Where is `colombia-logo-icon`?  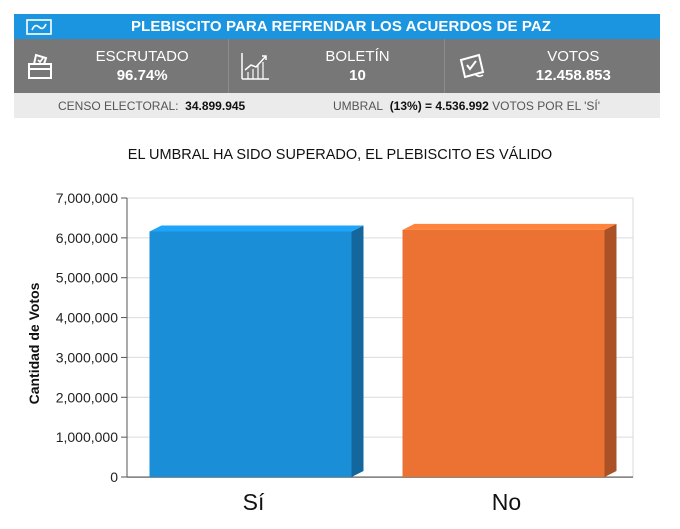 colombia-logo-icon is located at coordinates (39, 26).